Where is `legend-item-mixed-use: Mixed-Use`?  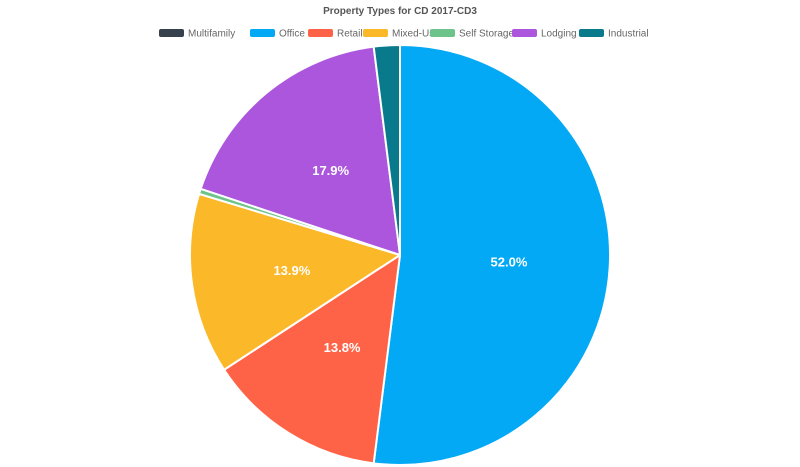
legend-item-mixed-use: Mixed-Use is located at coordinates (401, 34).